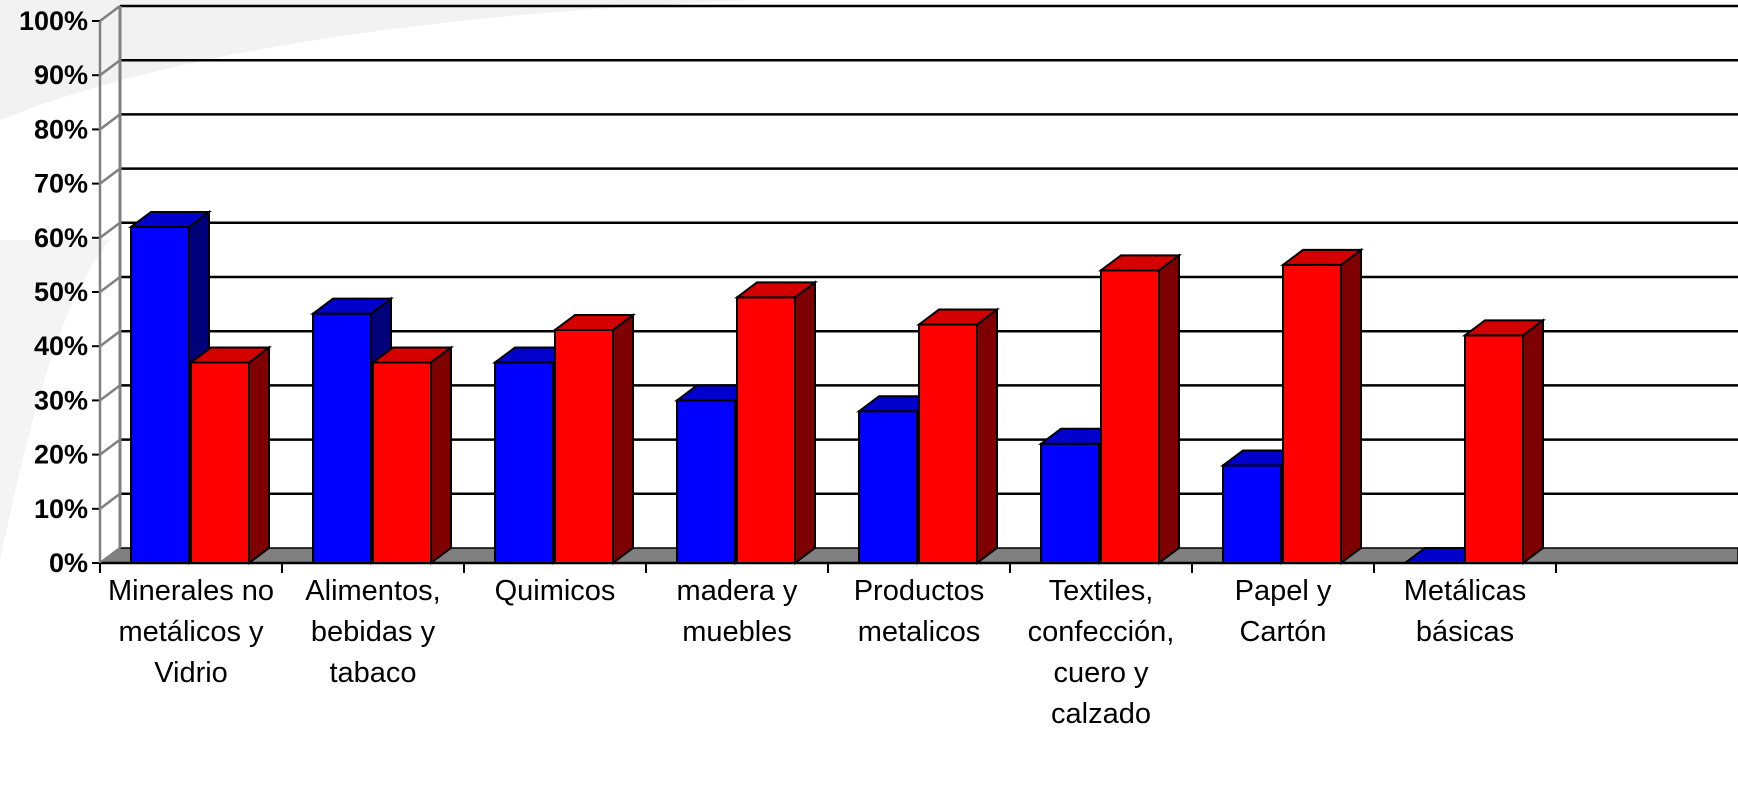 This screenshot has height=805, width=1738. Describe the element at coordinates (61, 184) in the screenshot. I see `y-tick-label: 70%` at that location.